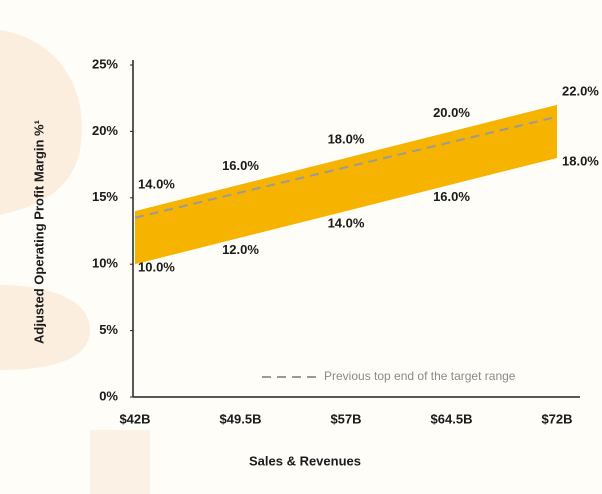 This screenshot has height=494, width=602. I want to click on legend-label: Previous top end of the target range, so click(420, 376).